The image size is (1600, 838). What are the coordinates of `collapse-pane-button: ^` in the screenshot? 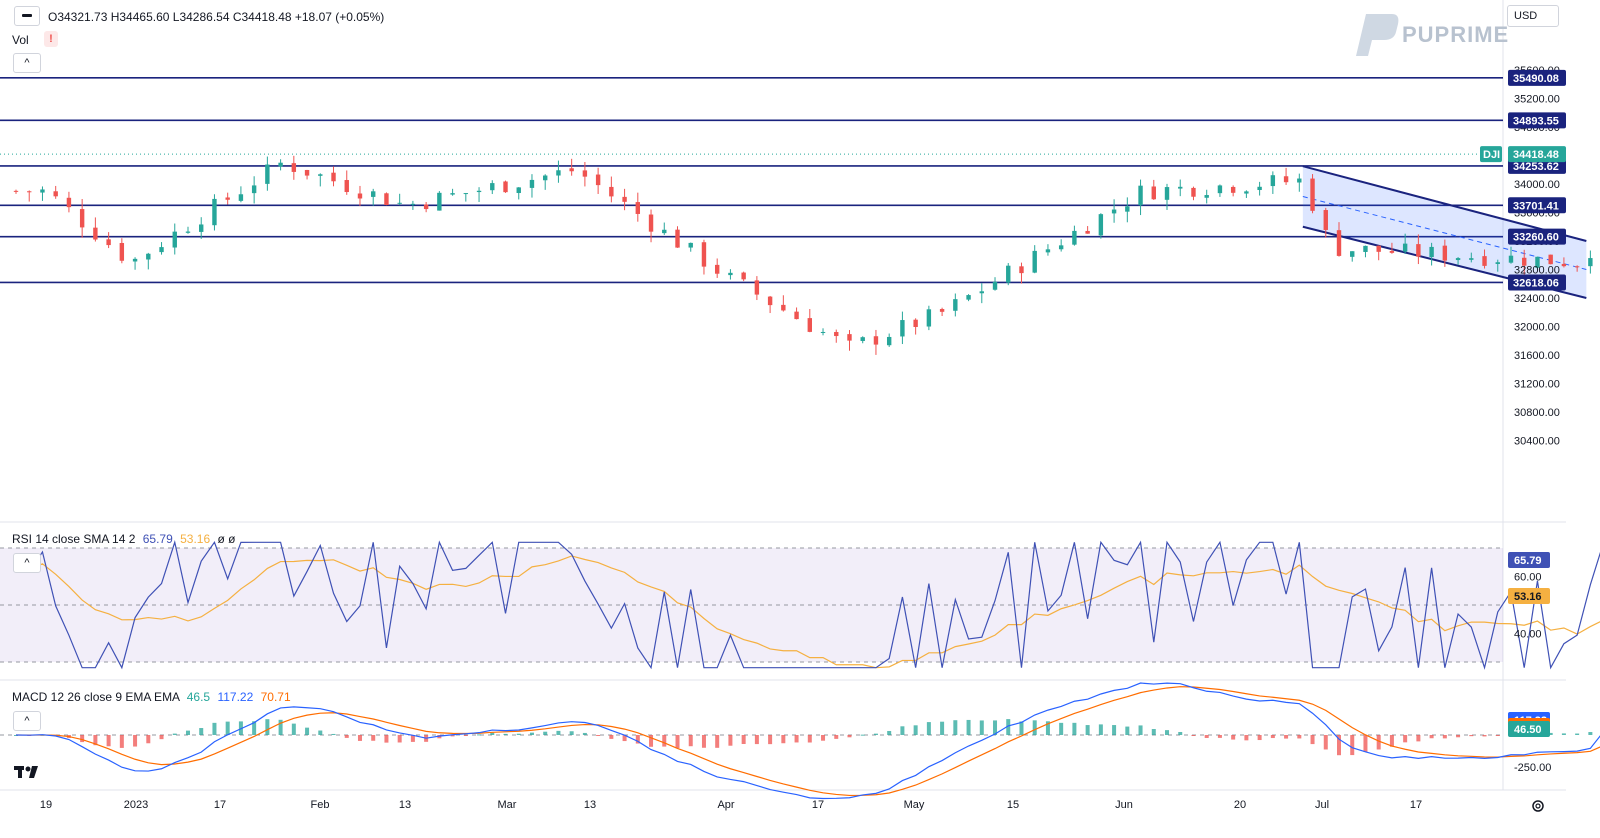 It's located at (27, 63).